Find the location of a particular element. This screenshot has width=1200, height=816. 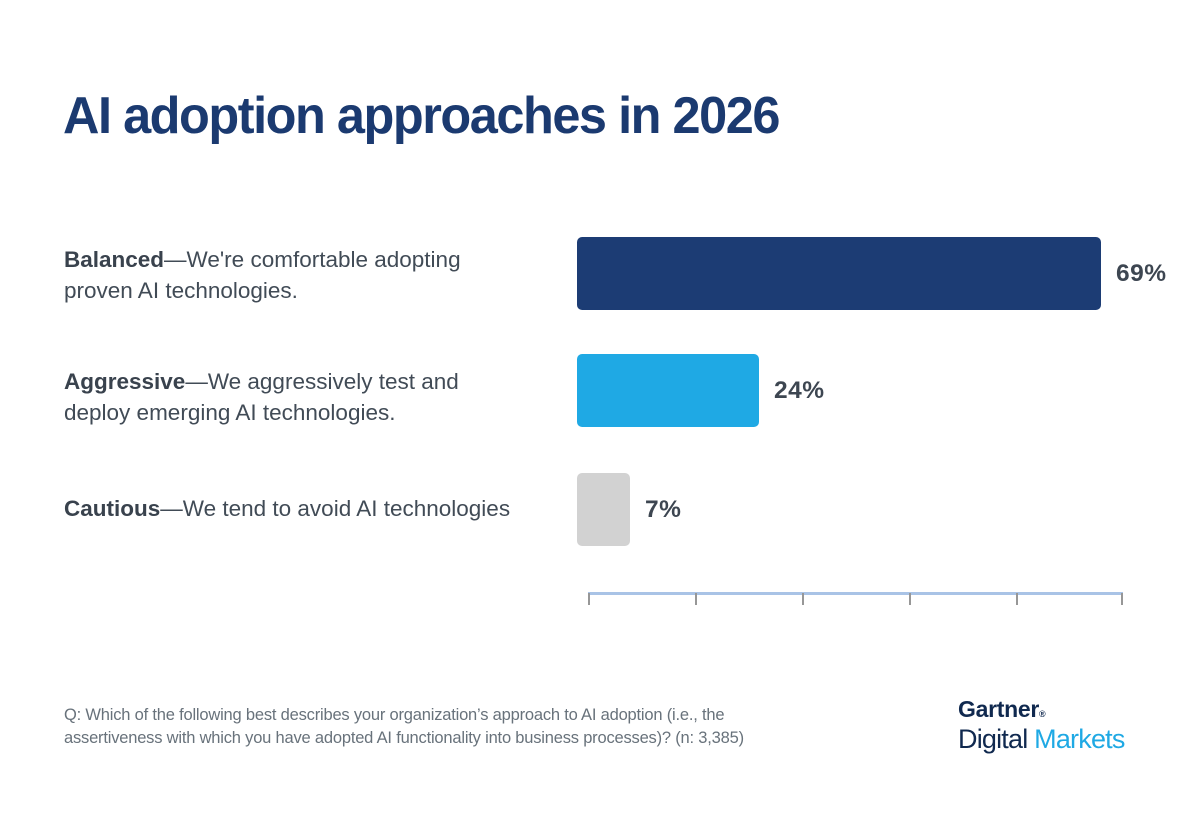

bar-row-aggressive: 24% is located at coordinates (701, 390).